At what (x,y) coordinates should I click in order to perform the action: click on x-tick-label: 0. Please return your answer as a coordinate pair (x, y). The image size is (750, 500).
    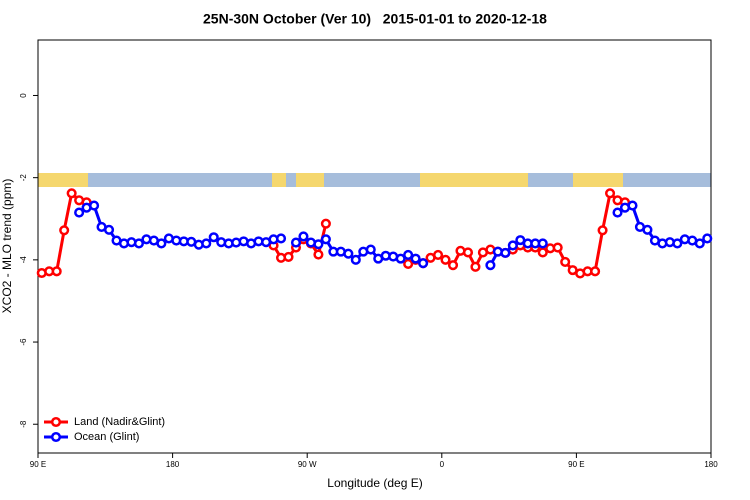
    Looking at the image, I should click on (442, 464).